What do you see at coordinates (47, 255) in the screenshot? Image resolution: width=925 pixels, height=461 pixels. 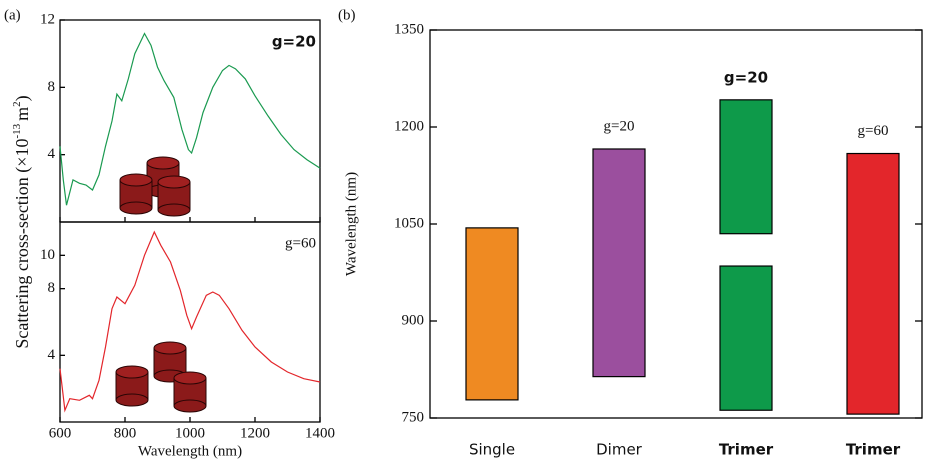 I see `y-tick-label: 10` at bounding box center [47, 255].